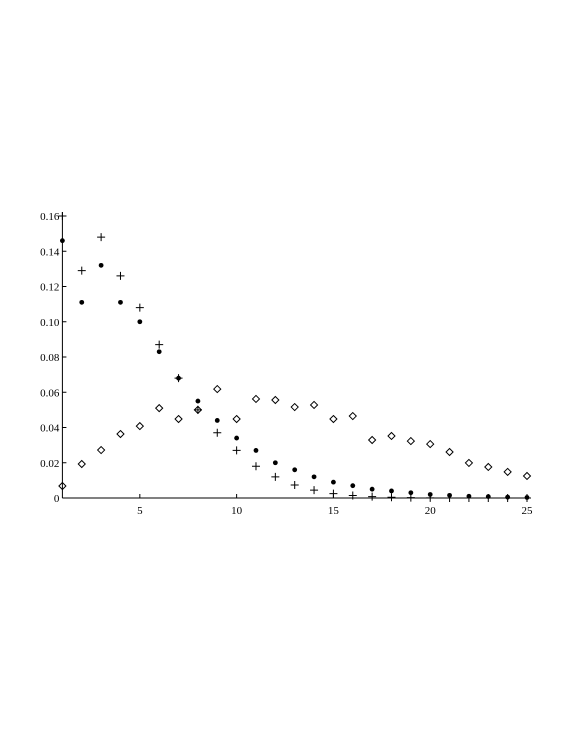  What do you see at coordinates (50, 252) in the screenshot?
I see `y-tick-label: 0.14` at bounding box center [50, 252].